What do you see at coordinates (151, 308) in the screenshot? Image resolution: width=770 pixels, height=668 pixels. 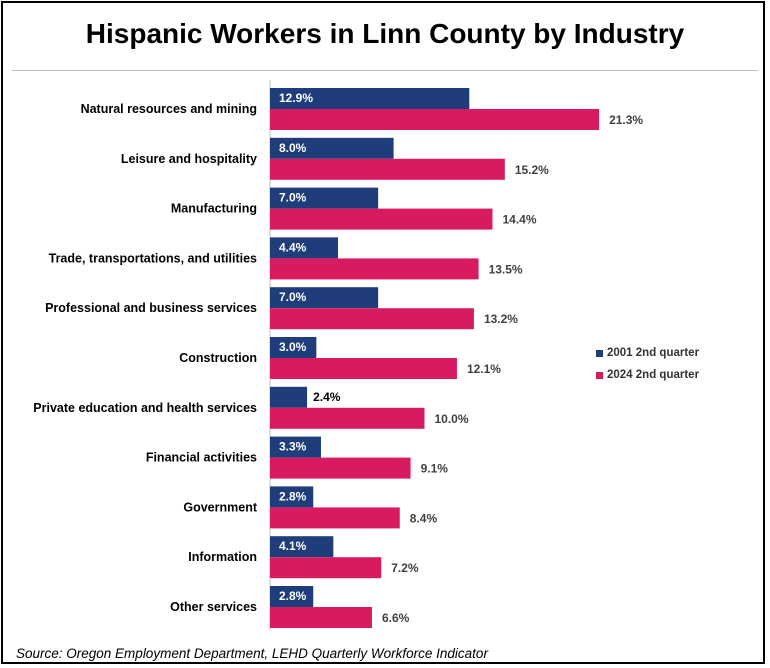 I see `category-label: Professional and business services` at bounding box center [151, 308].